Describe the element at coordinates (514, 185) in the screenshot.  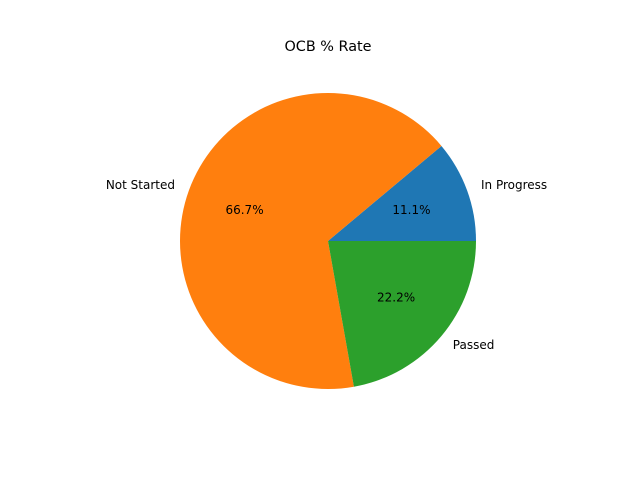
I see `pie-label-in-progress: In Progress` at that location.